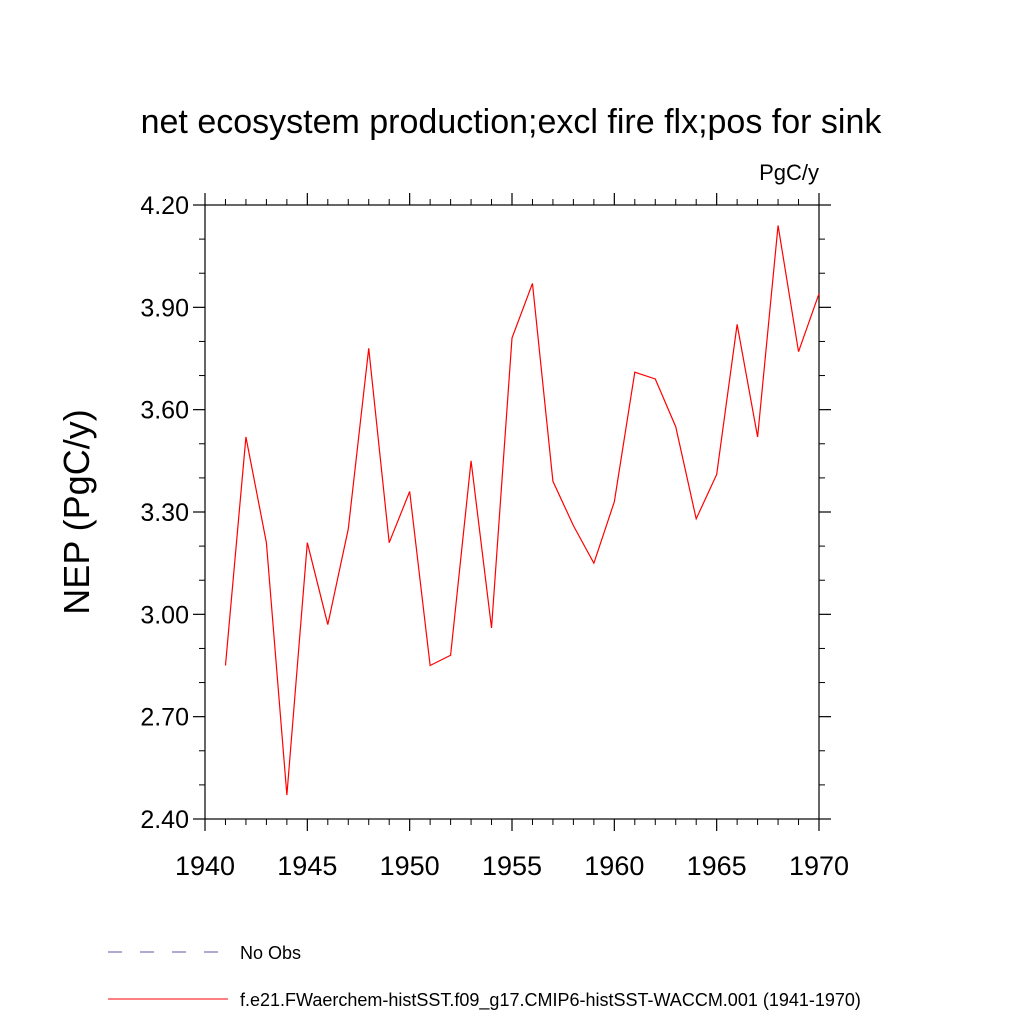 This screenshot has height=1024, width=1024. Describe the element at coordinates (76, 511) in the screenshot. I see `y-axis-label: NEP (PgC/y)` at that location.